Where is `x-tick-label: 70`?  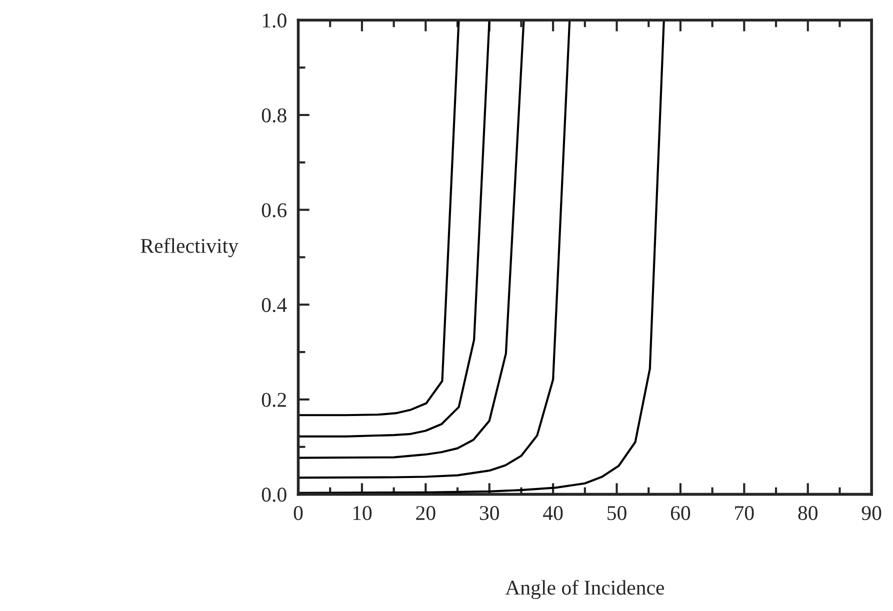 x-tick-label: 70 is located at coordinates (744, 513).